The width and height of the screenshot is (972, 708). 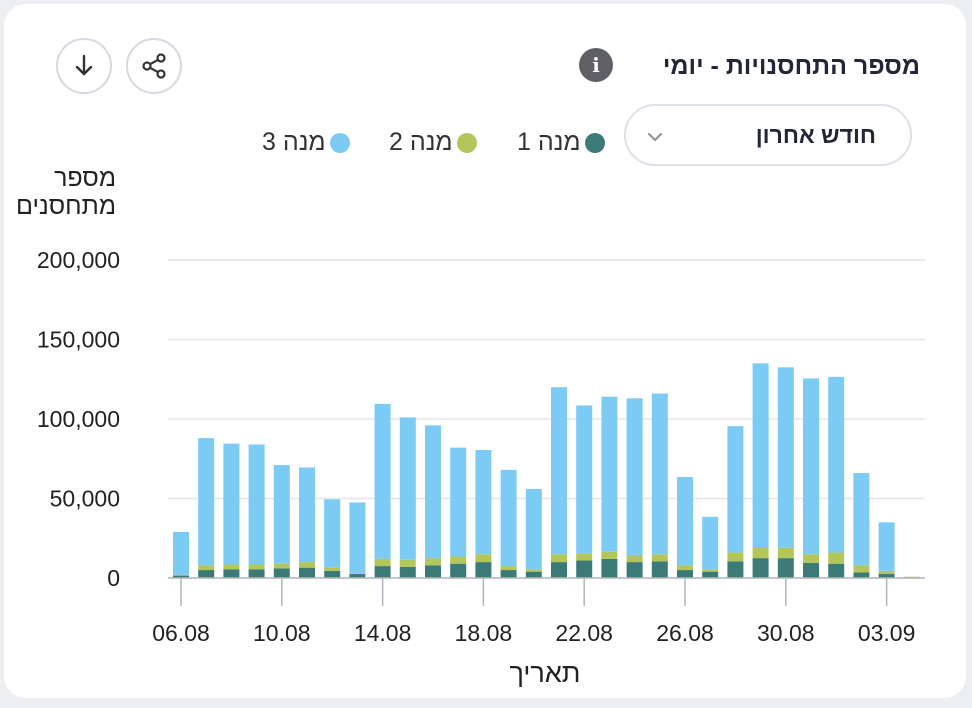 I want to click on x-tick-label: 14.08, so click(x=383, y=633).